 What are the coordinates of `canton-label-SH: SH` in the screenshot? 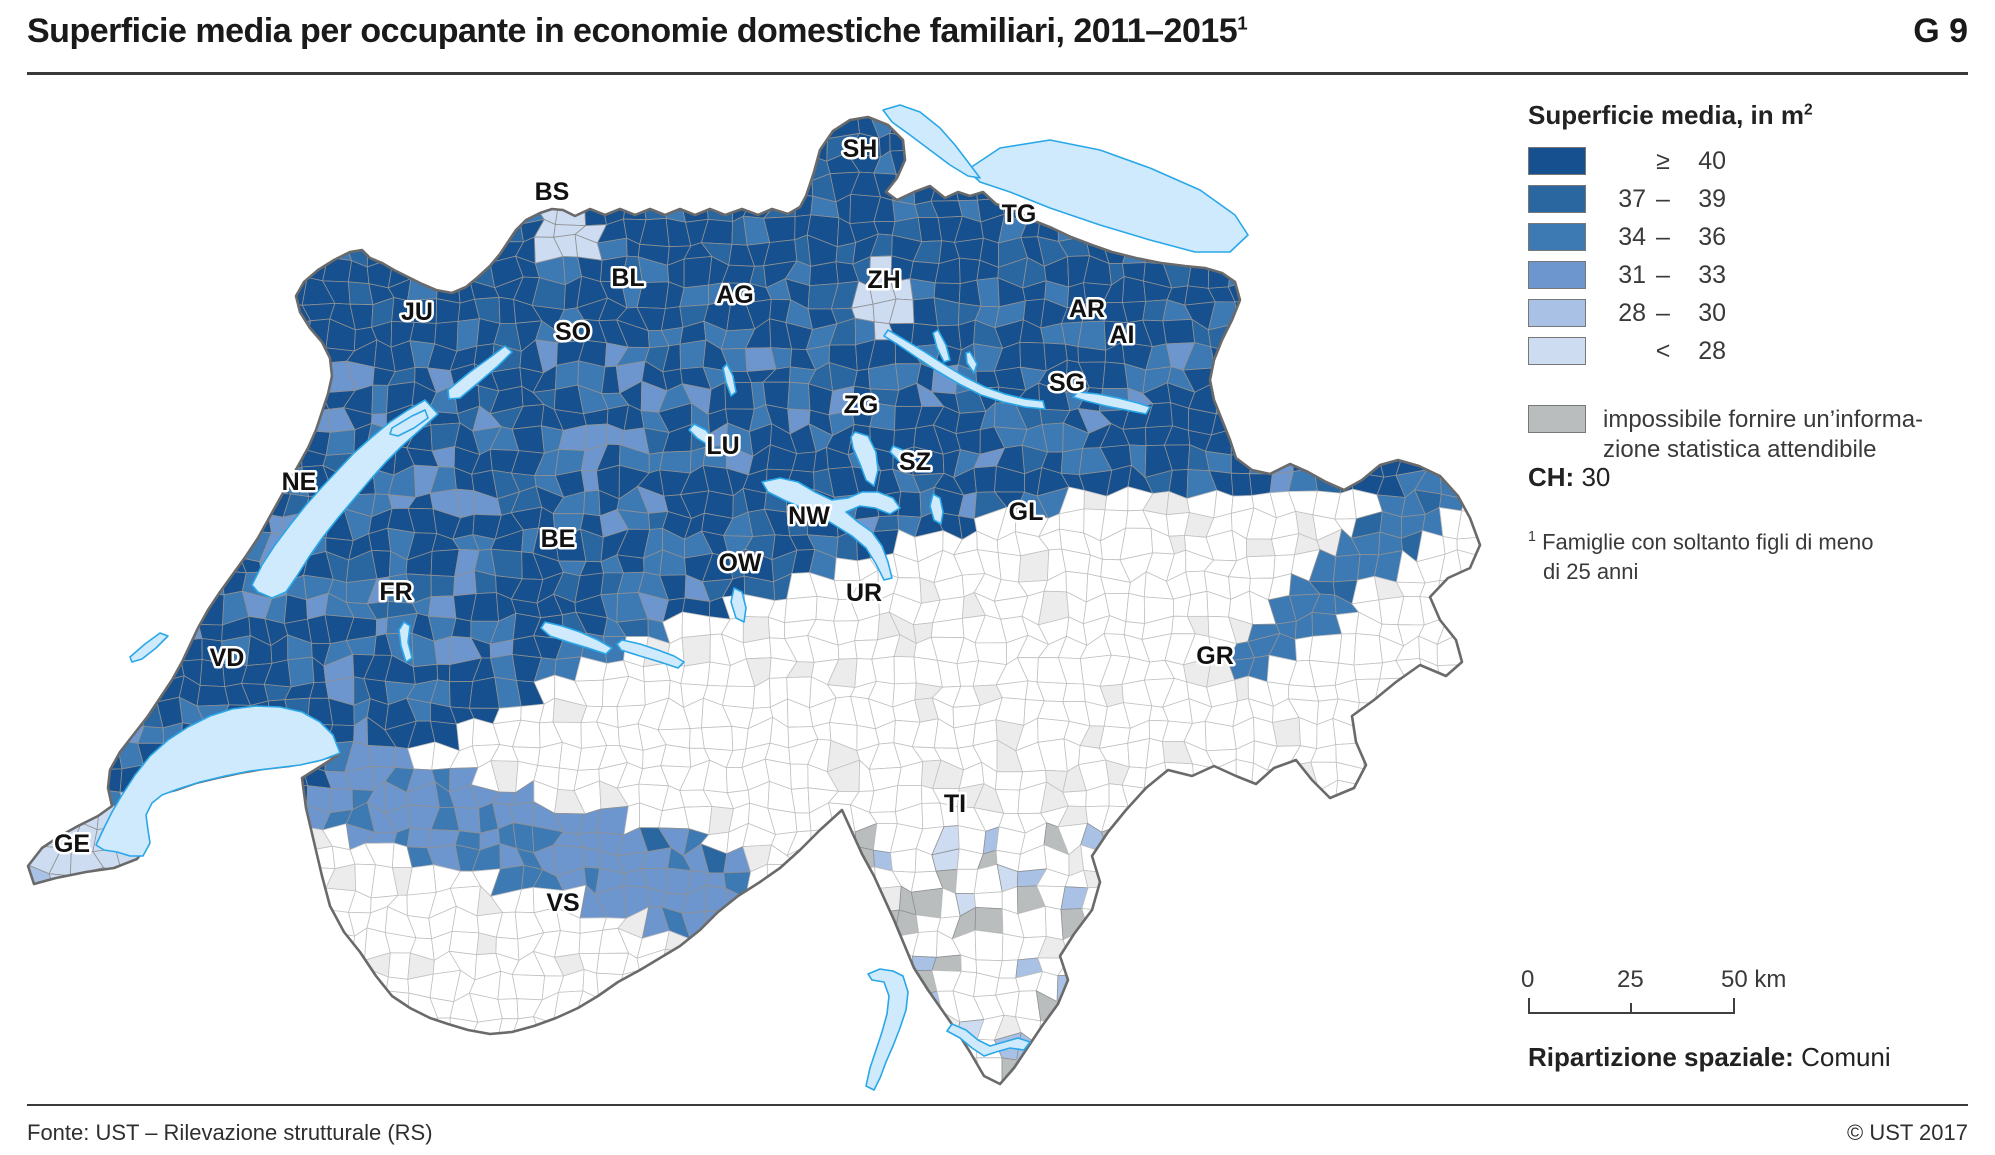 It's located at (860, 149).